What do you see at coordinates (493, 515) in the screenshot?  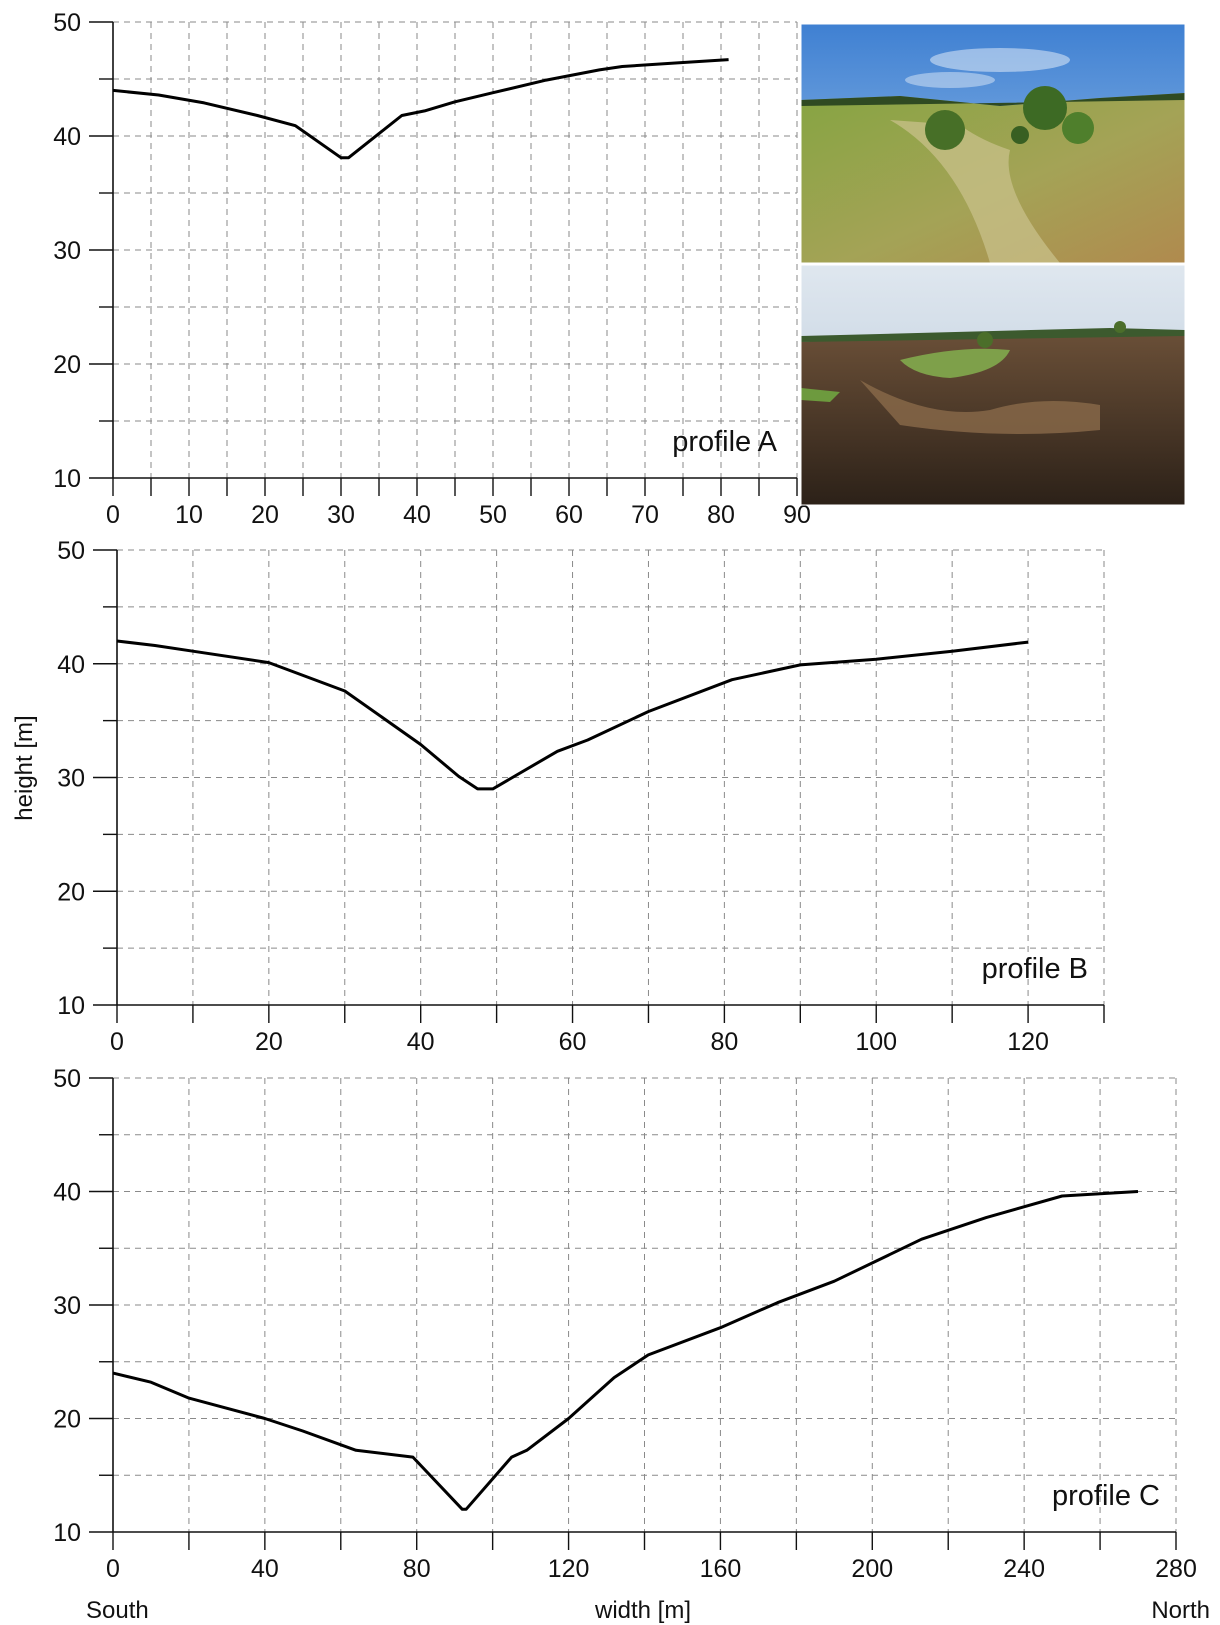 I see `x-tick-label: 50` at bounding box center [493, 515].